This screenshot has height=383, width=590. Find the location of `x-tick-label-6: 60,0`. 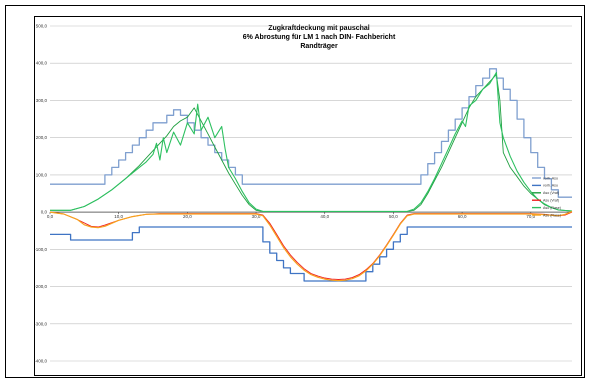

x-tick-label-6: 60,0 is located at coordinates (462, 216).